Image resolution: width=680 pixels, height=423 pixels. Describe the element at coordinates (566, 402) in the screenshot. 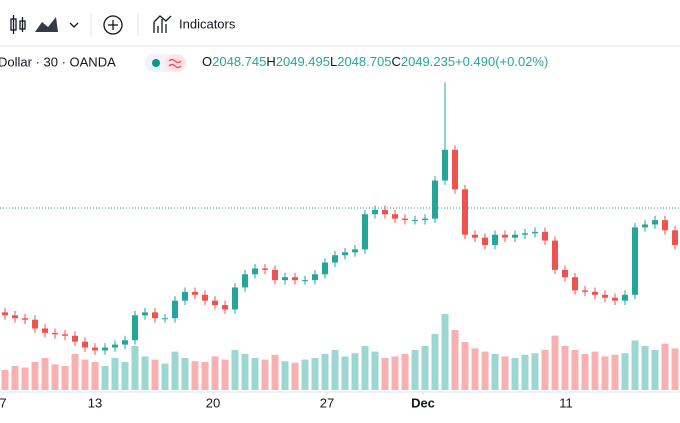

I see `x-tick-label: 11` at that location.